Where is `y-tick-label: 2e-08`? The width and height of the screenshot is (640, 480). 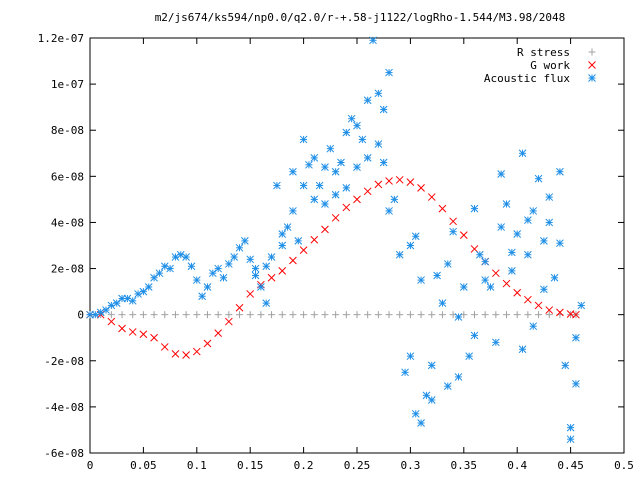
y-tick-label: 2e-08 is located at coordinates (67, 269).